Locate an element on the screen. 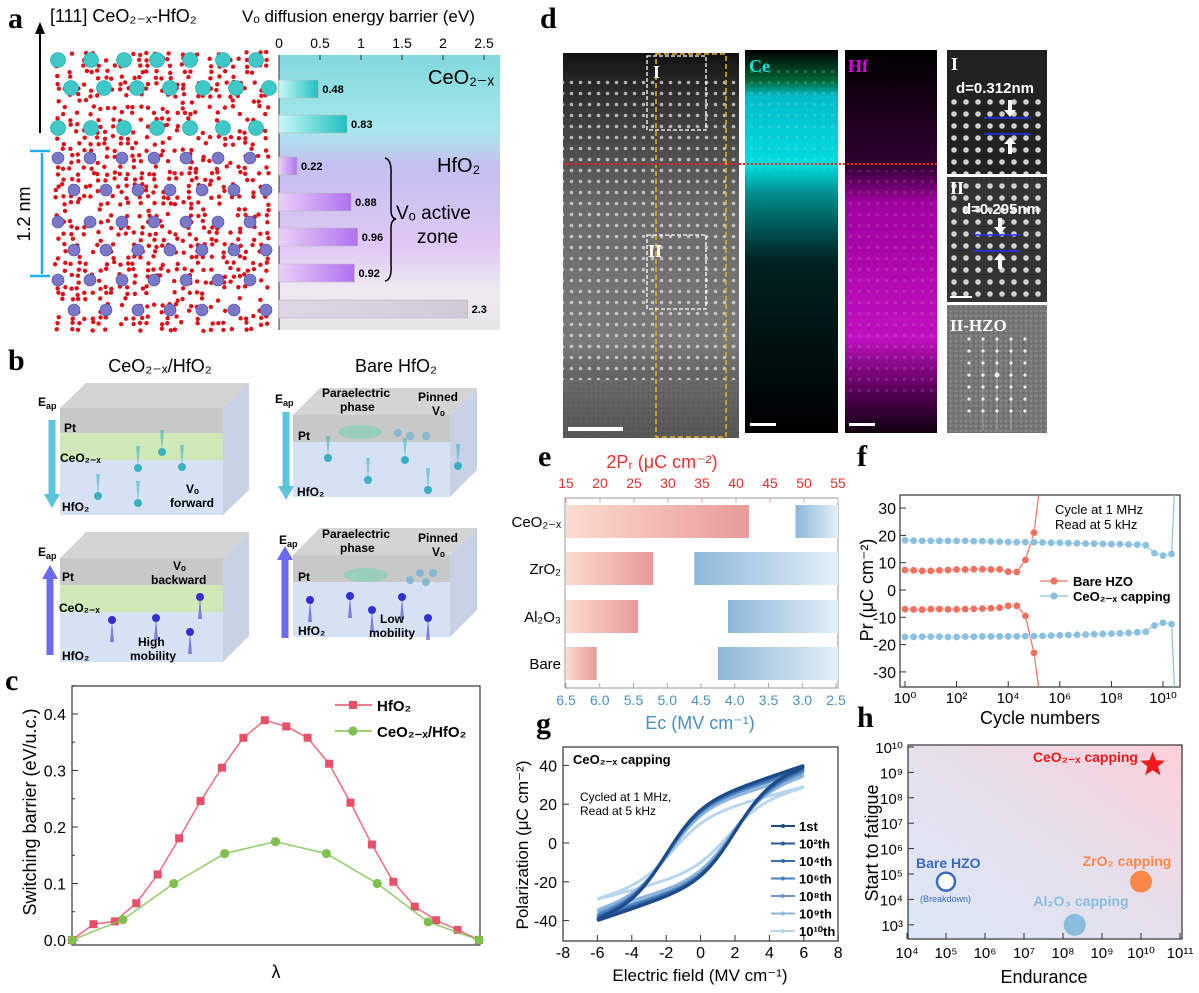 The height and width of the screenshot is (993, 1199). vo-forward-label-2: forward is located at coordinates (192, 503).